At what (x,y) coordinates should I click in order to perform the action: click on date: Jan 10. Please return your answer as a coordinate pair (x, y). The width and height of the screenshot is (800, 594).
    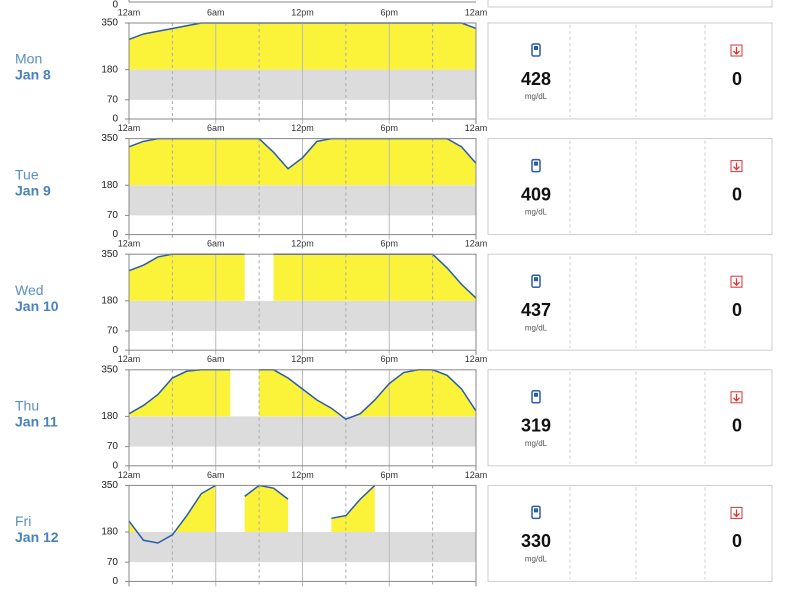
    Looking at the image, I should click on (37, 306).